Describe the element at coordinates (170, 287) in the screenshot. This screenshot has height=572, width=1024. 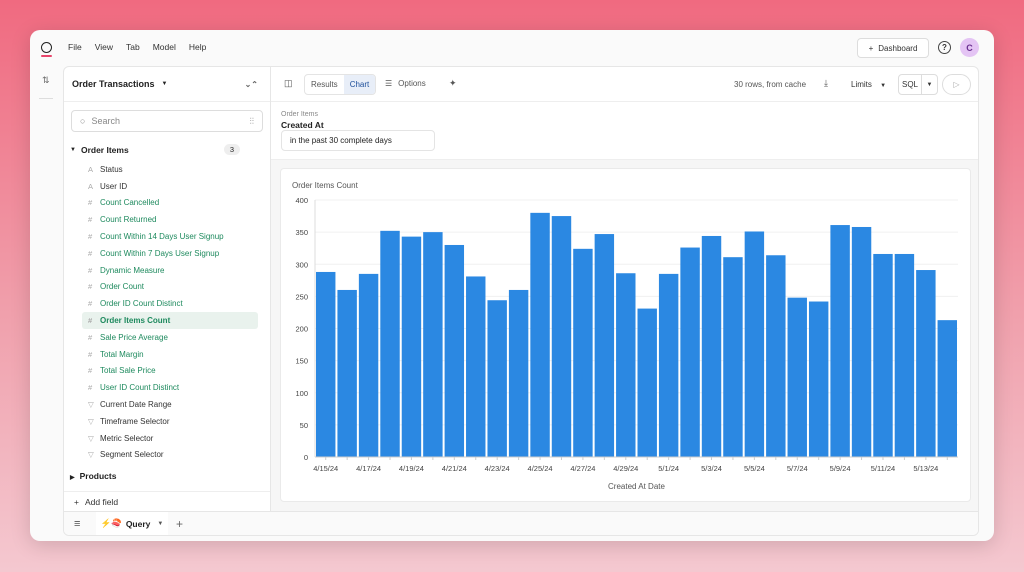
I see `field-item: # Order Count` at that location.